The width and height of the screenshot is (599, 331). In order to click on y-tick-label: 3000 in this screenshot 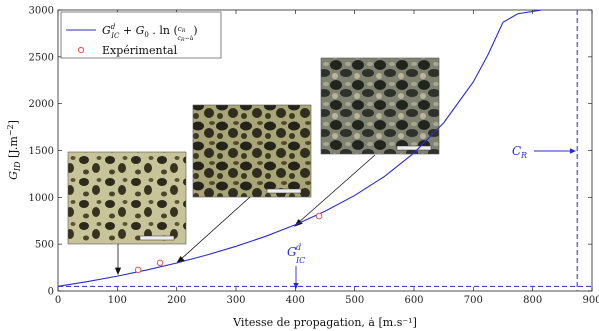, I will do `click(41, 11)`.